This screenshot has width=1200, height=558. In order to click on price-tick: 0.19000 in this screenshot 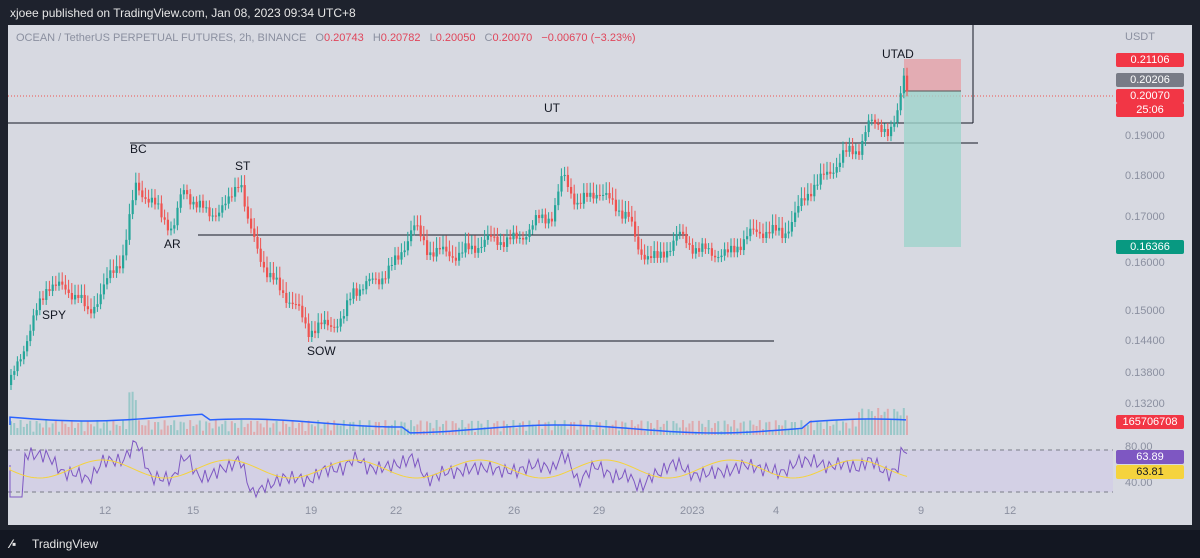, I will do `click(1145, 136)`.